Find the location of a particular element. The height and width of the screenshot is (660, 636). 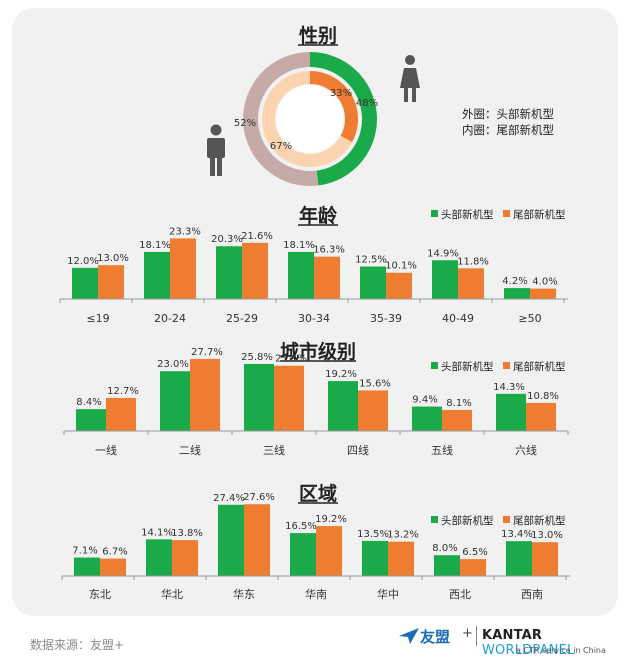

category-label: 西南 is located at coordinates (532, 594).